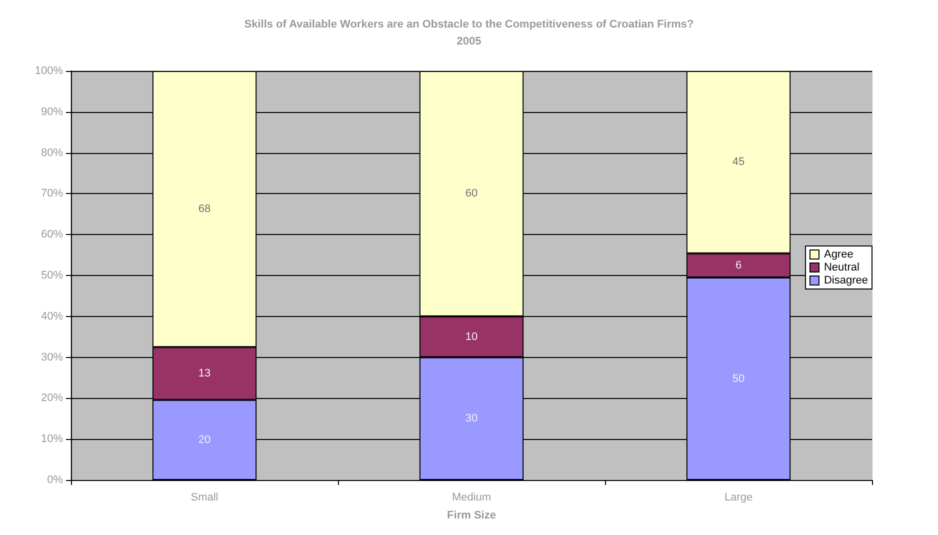  Describe the element at coordinates (52, 152) in the screenshot. I see `y-tick-label: 80%` at that location.